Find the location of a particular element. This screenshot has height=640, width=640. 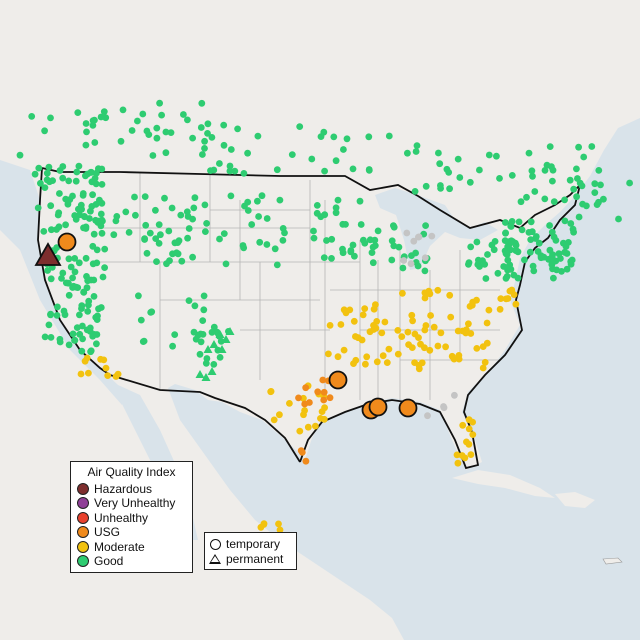

site-label-permanent: permanent is located at coordinates (255, 558).